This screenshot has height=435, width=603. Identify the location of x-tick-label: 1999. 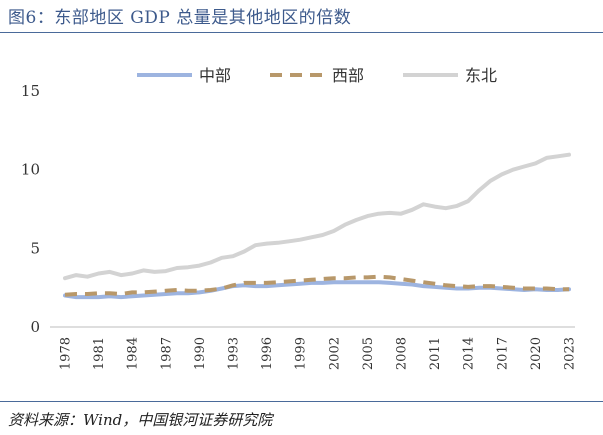
(301, 353).